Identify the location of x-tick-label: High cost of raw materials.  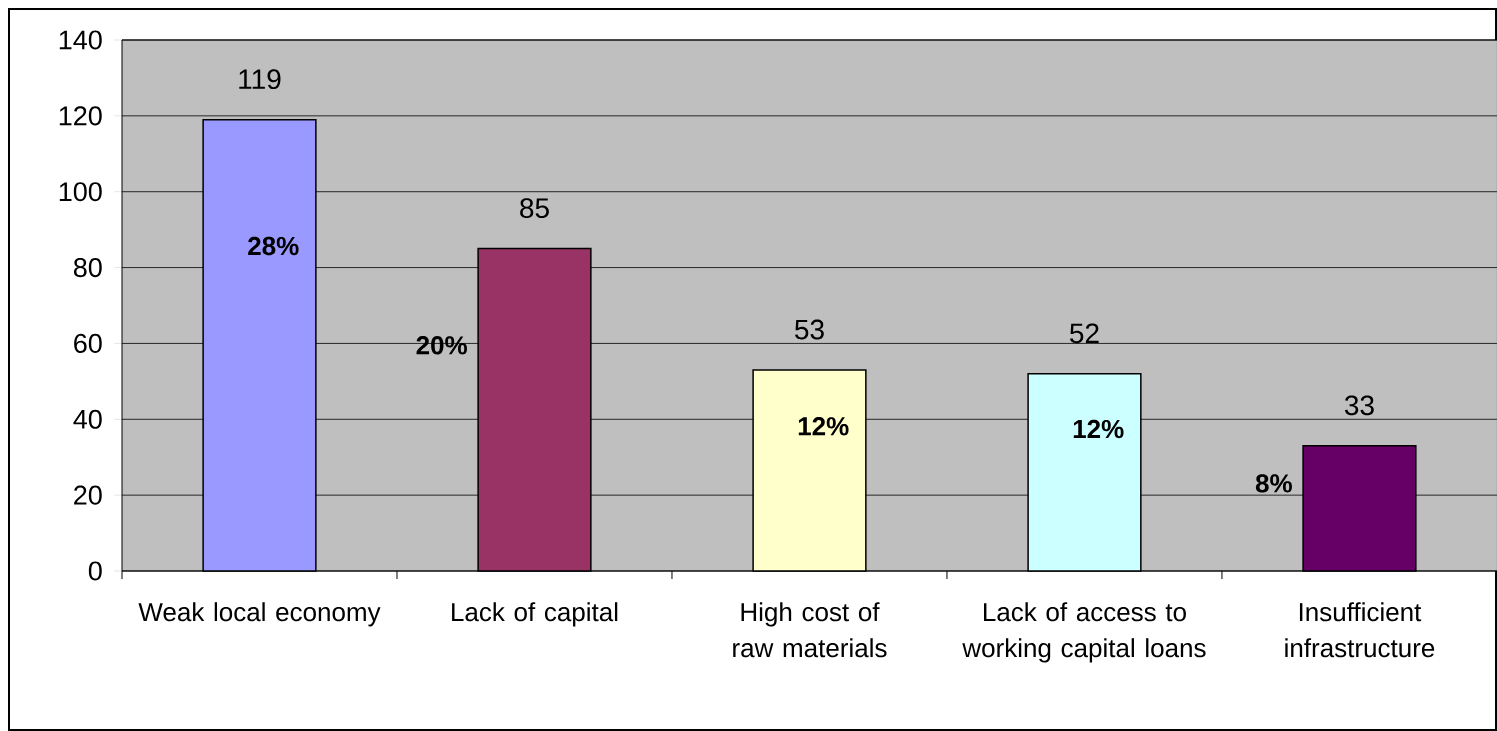
(810, 630).